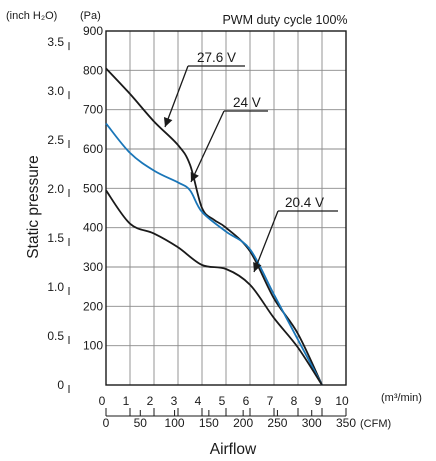 The height and width of the screenshot is (461, 436). I want to click on x-tick-cfm-label: 350, so click(346, 423).